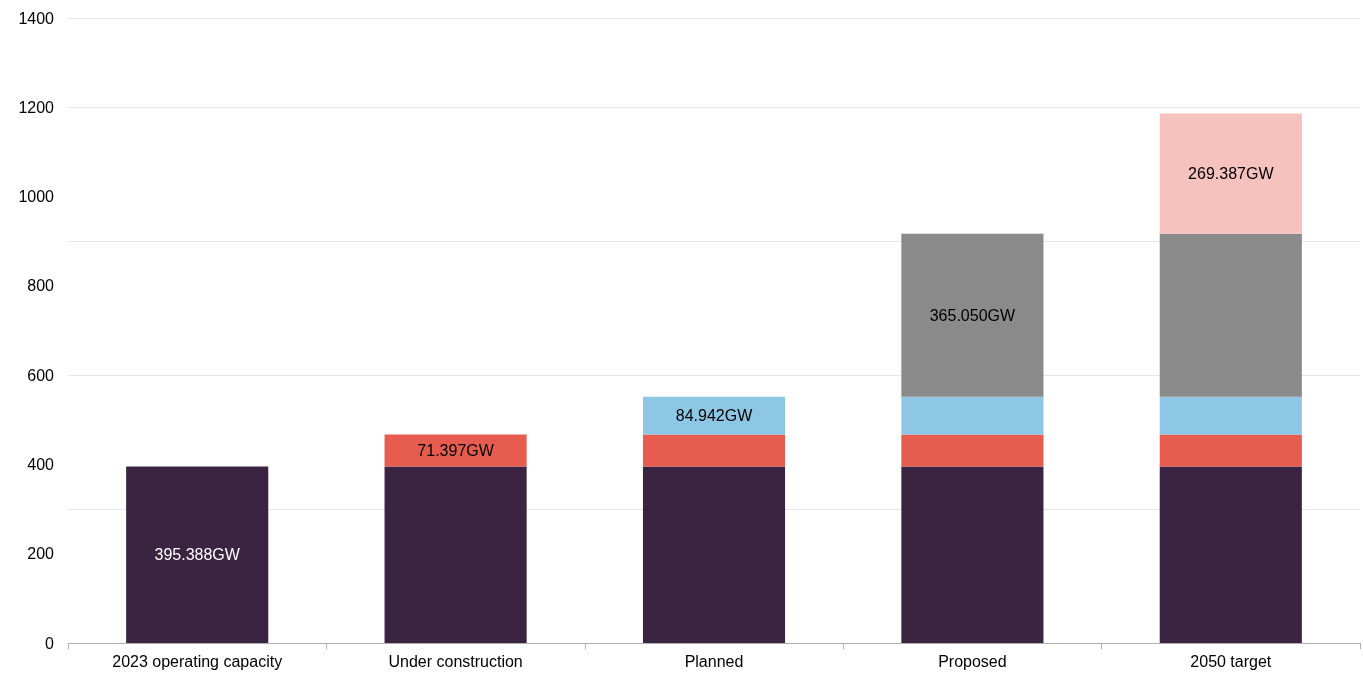 The height and width of the screenshot is (677, 1363). Describe the element at coordinates (456, 451) in the screenshot. I see `data-label: 71.397GW` at that location.